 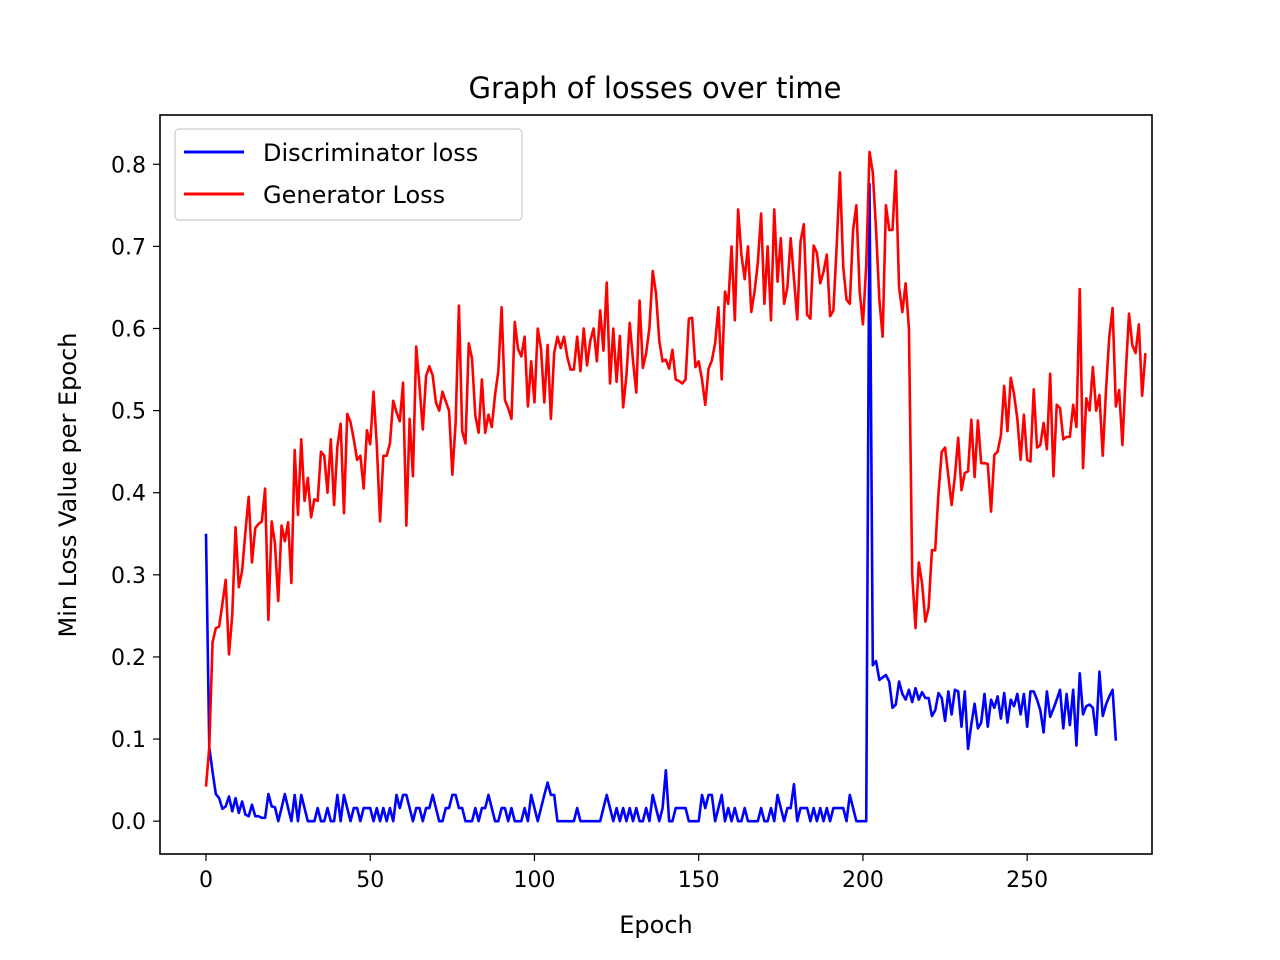 I want to click on legend-label-generator: Generator Loss, so click(x=354, y=195).